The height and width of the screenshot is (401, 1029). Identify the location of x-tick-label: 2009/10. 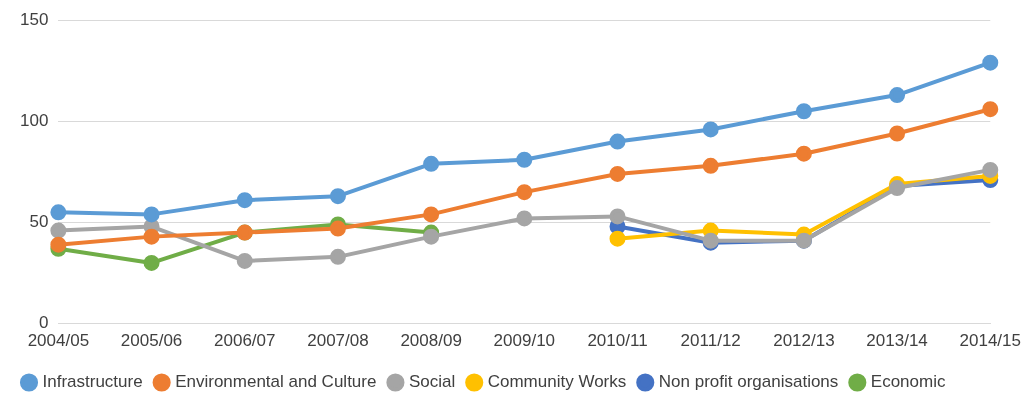
(524, 341).